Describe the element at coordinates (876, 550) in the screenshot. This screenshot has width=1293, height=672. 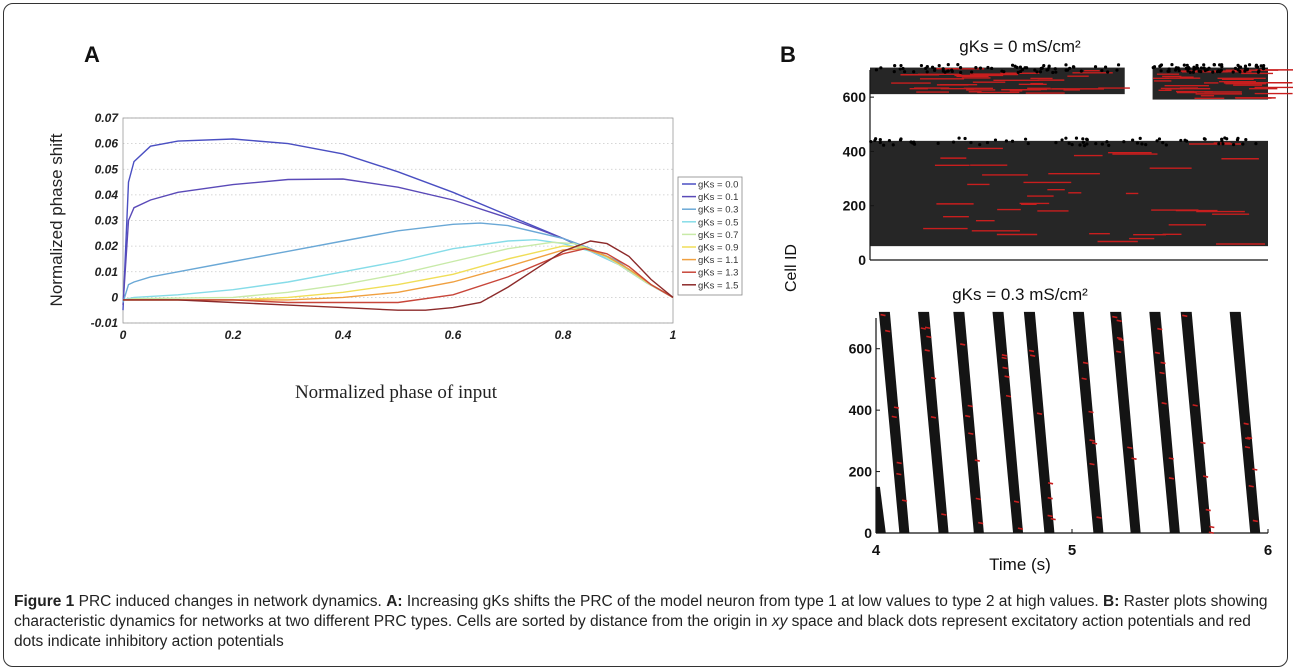
I see `x-tick-label: 4` at that location.